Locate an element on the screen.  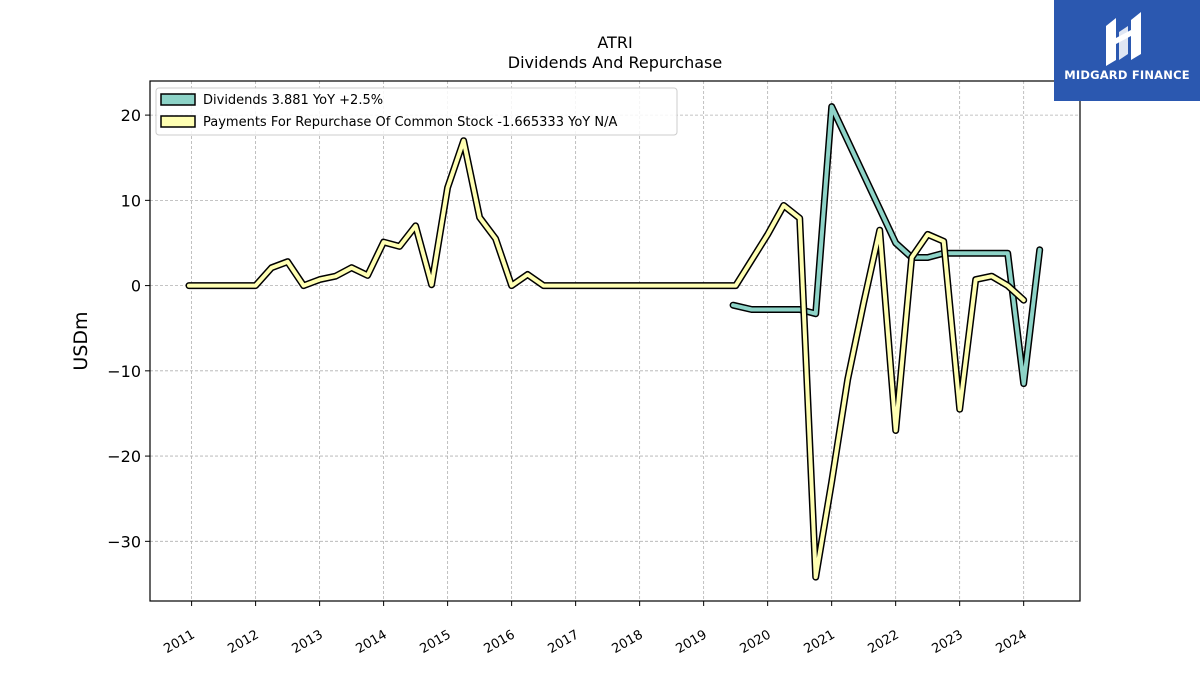
brand-name: MIDGARD FINANCE is located at coordinates (1127, 75).